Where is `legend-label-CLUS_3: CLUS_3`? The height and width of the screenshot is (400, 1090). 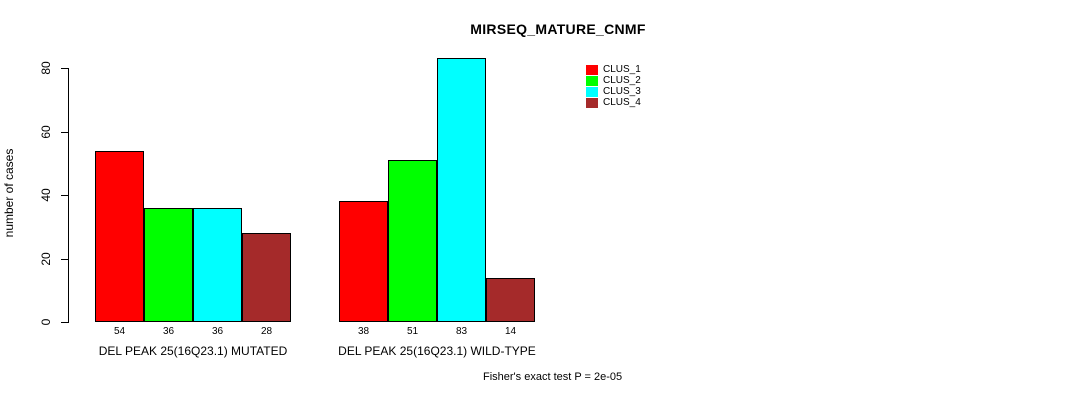 legend-label-CLUS_3: CLUS_3 is located at coordinates (622, 91).